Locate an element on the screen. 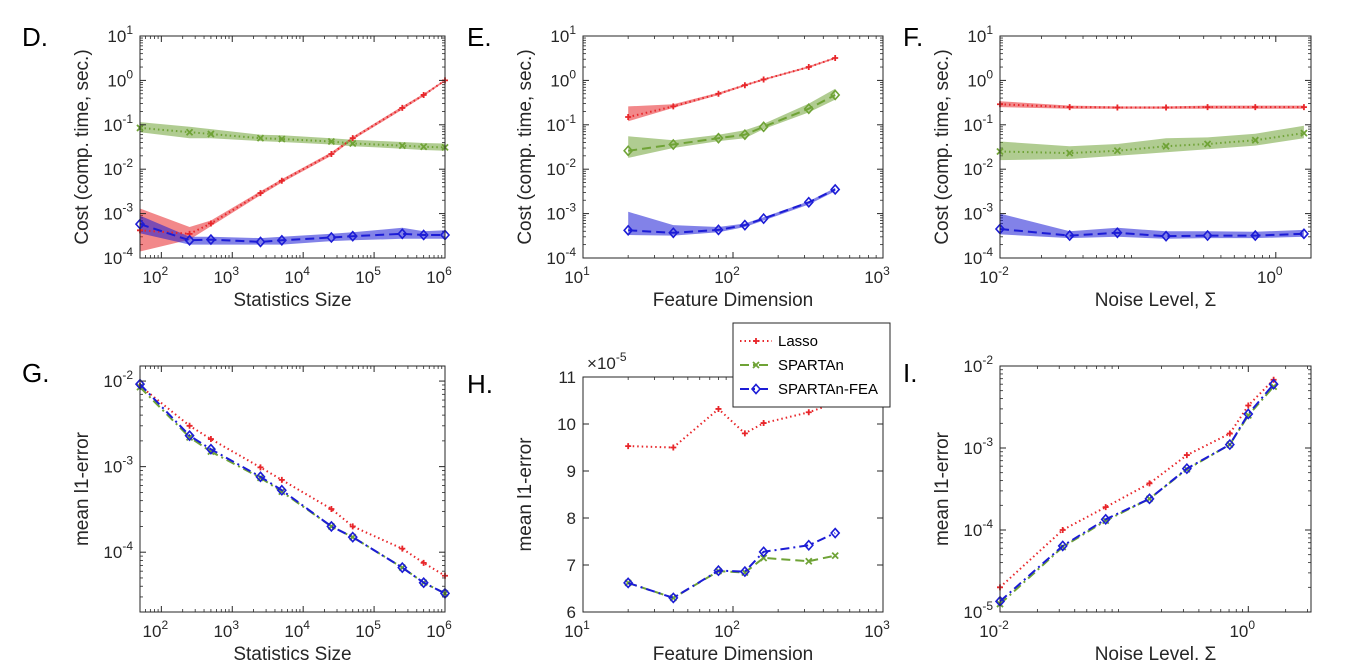 This screenshot has width=1349, height=660. y-tick-label: 10⁰ is located at coordinates (980, 78).